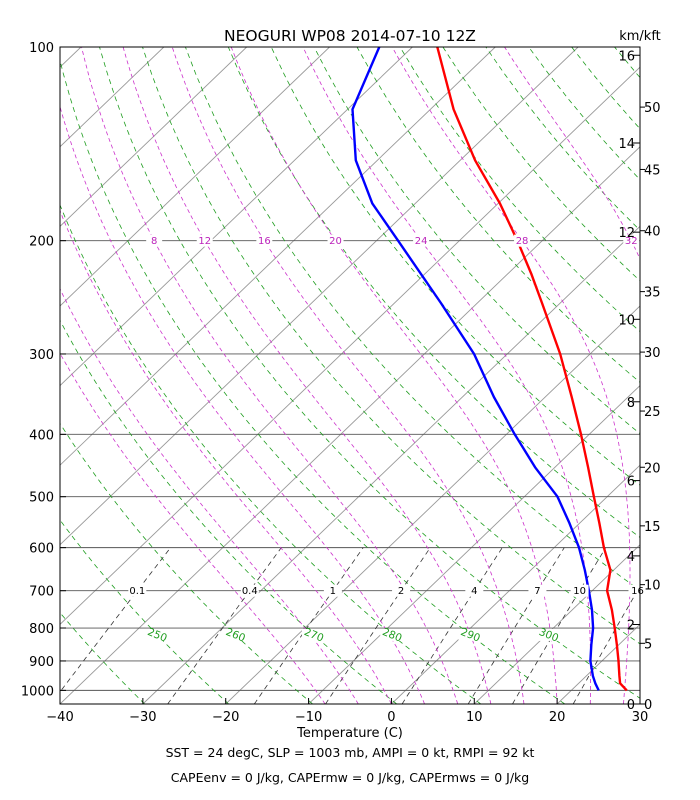  Describe the element at coordinates (350, 36) in the screenshot. I see `chart-title: NEOGURI WP08 2014-07-10 12Z` at that location.